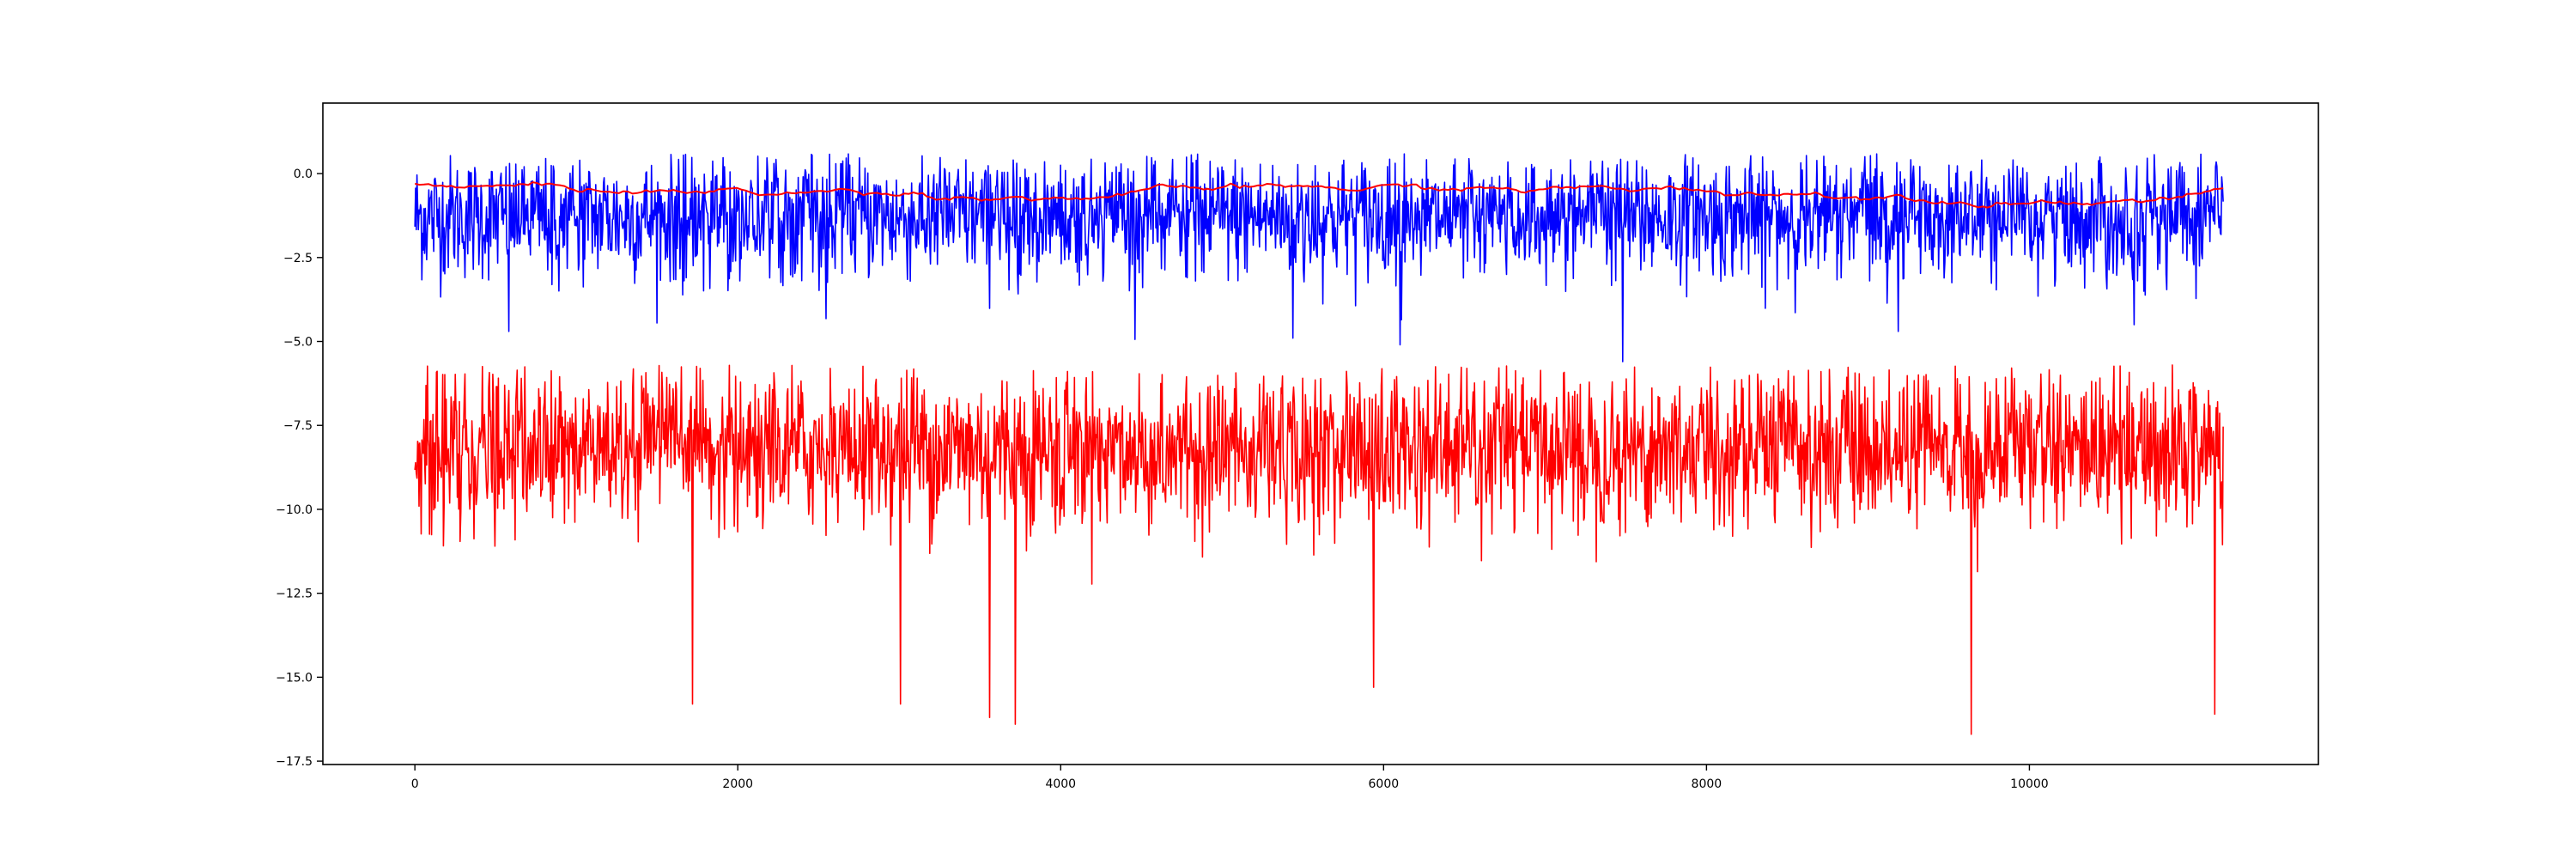 This screenshot has height=859, width=2576. What do you see at coordinates (1707, 784) in the screenshot?
I see `x-tick-label: 8000` at bounding box center [1707, 784].